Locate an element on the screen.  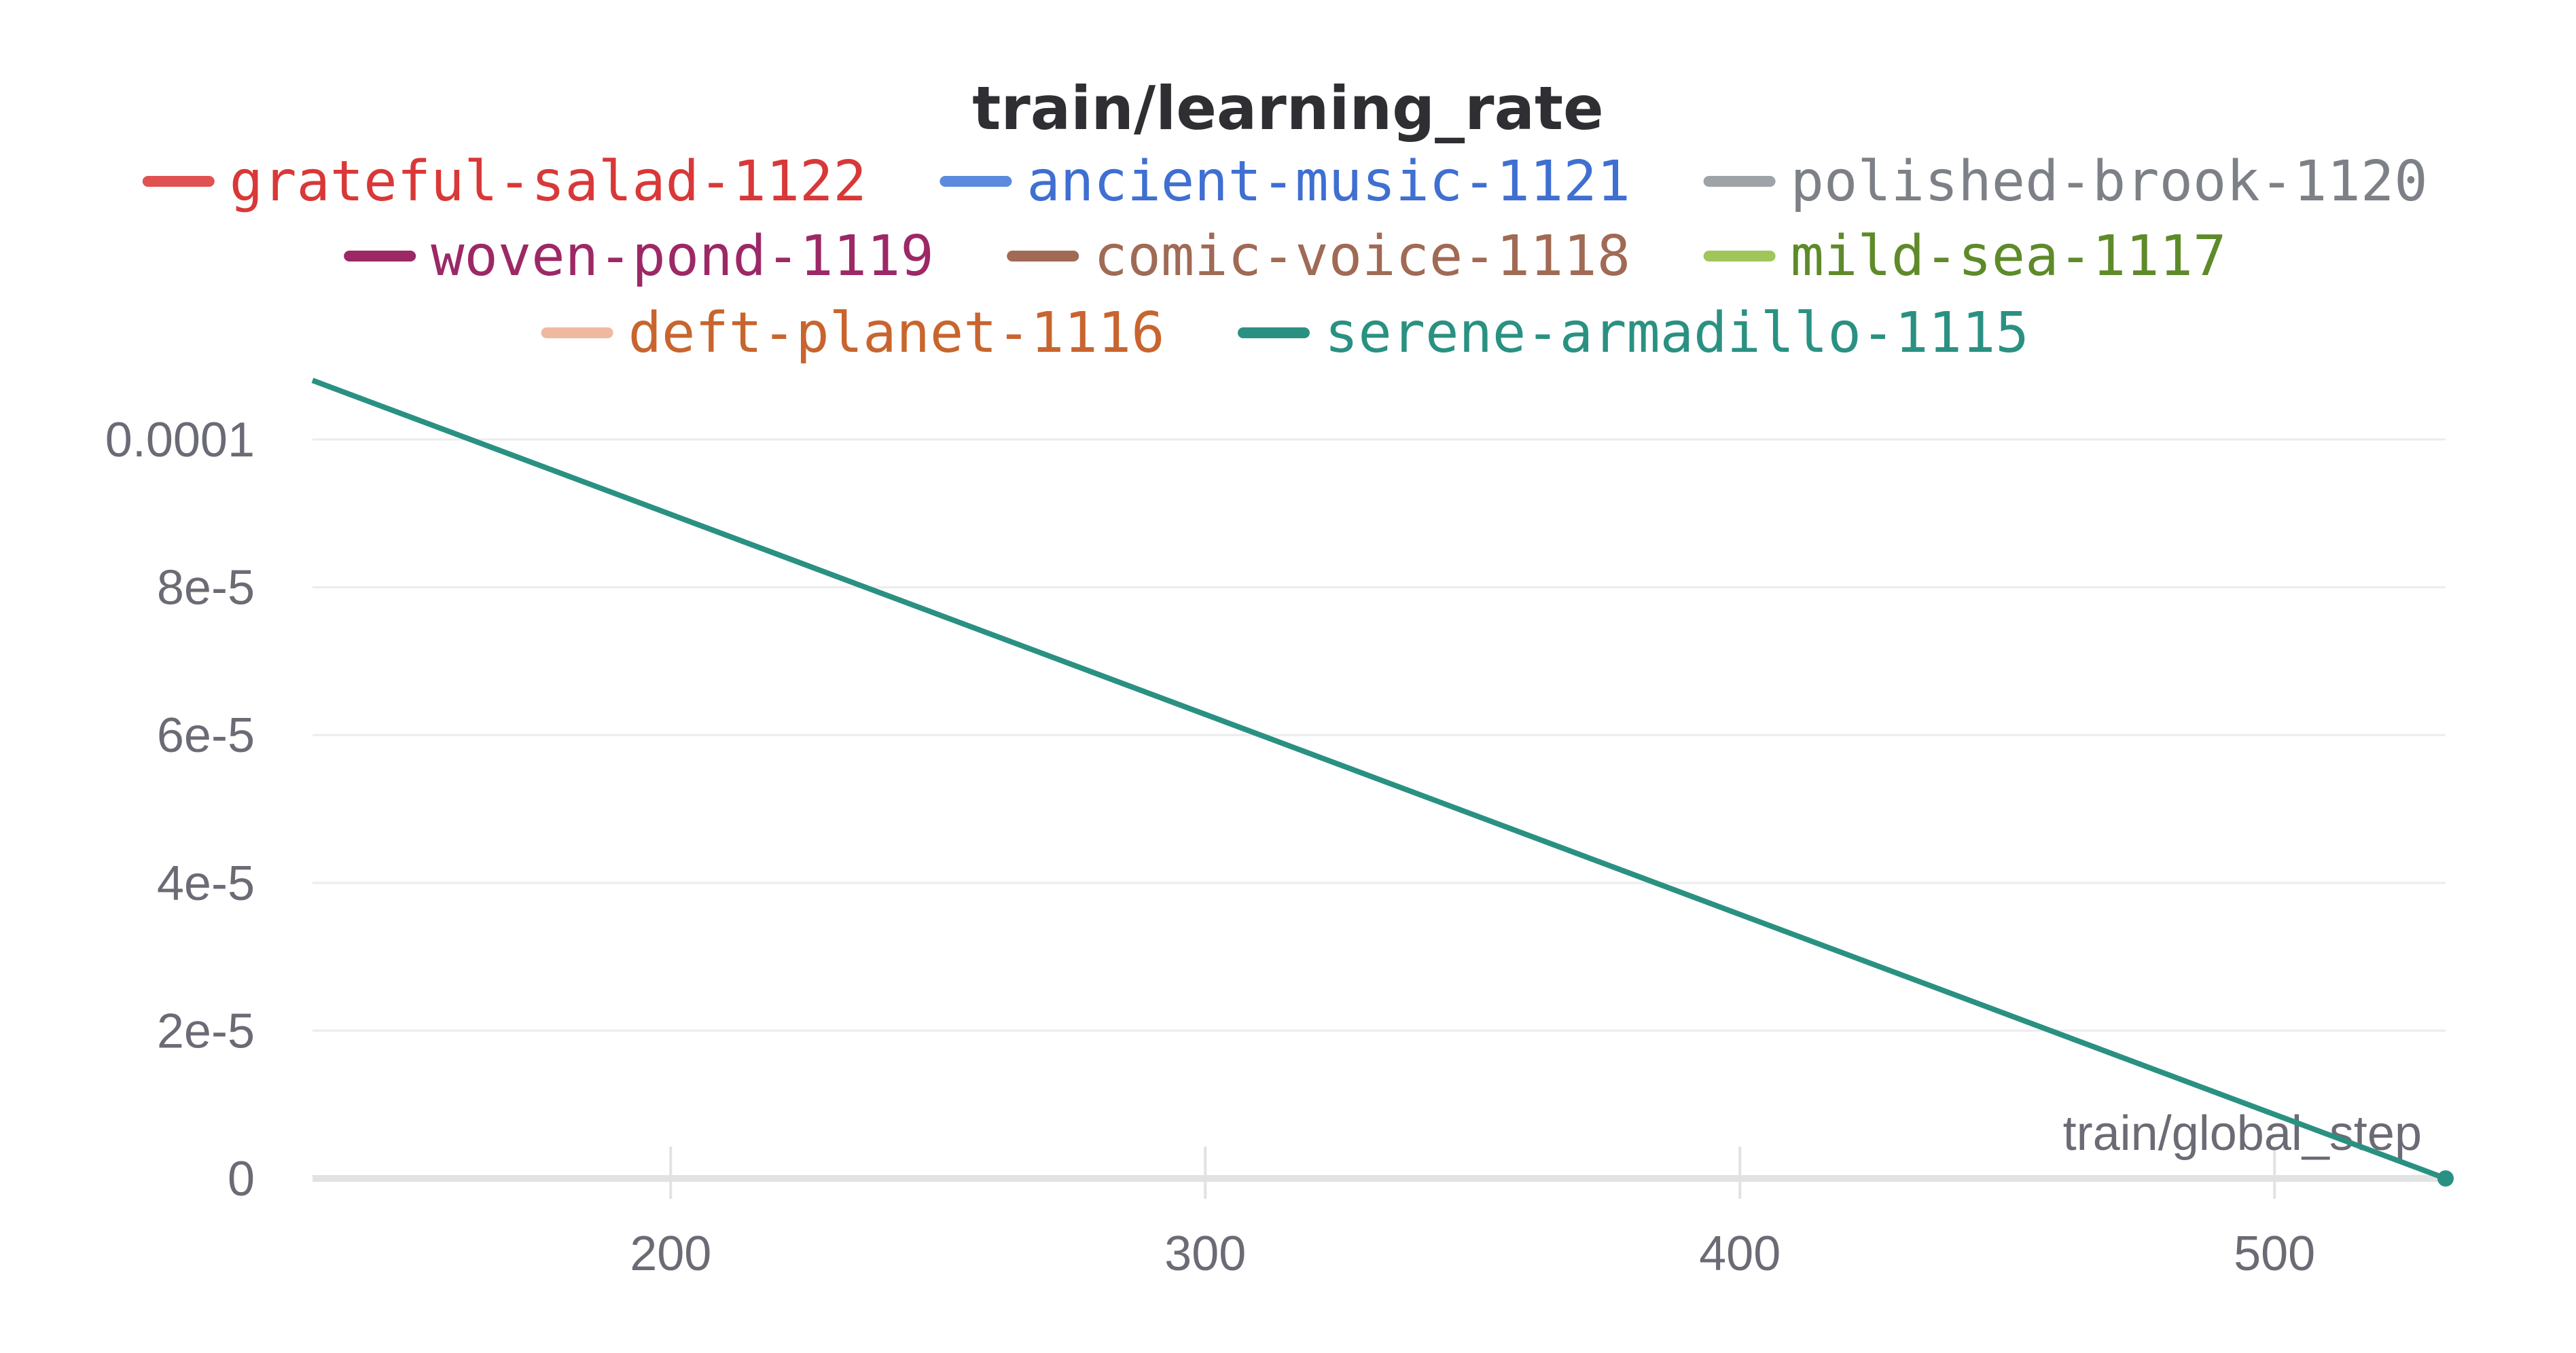
x-tick-label: 300 is located at coordinates (1205, 1254).